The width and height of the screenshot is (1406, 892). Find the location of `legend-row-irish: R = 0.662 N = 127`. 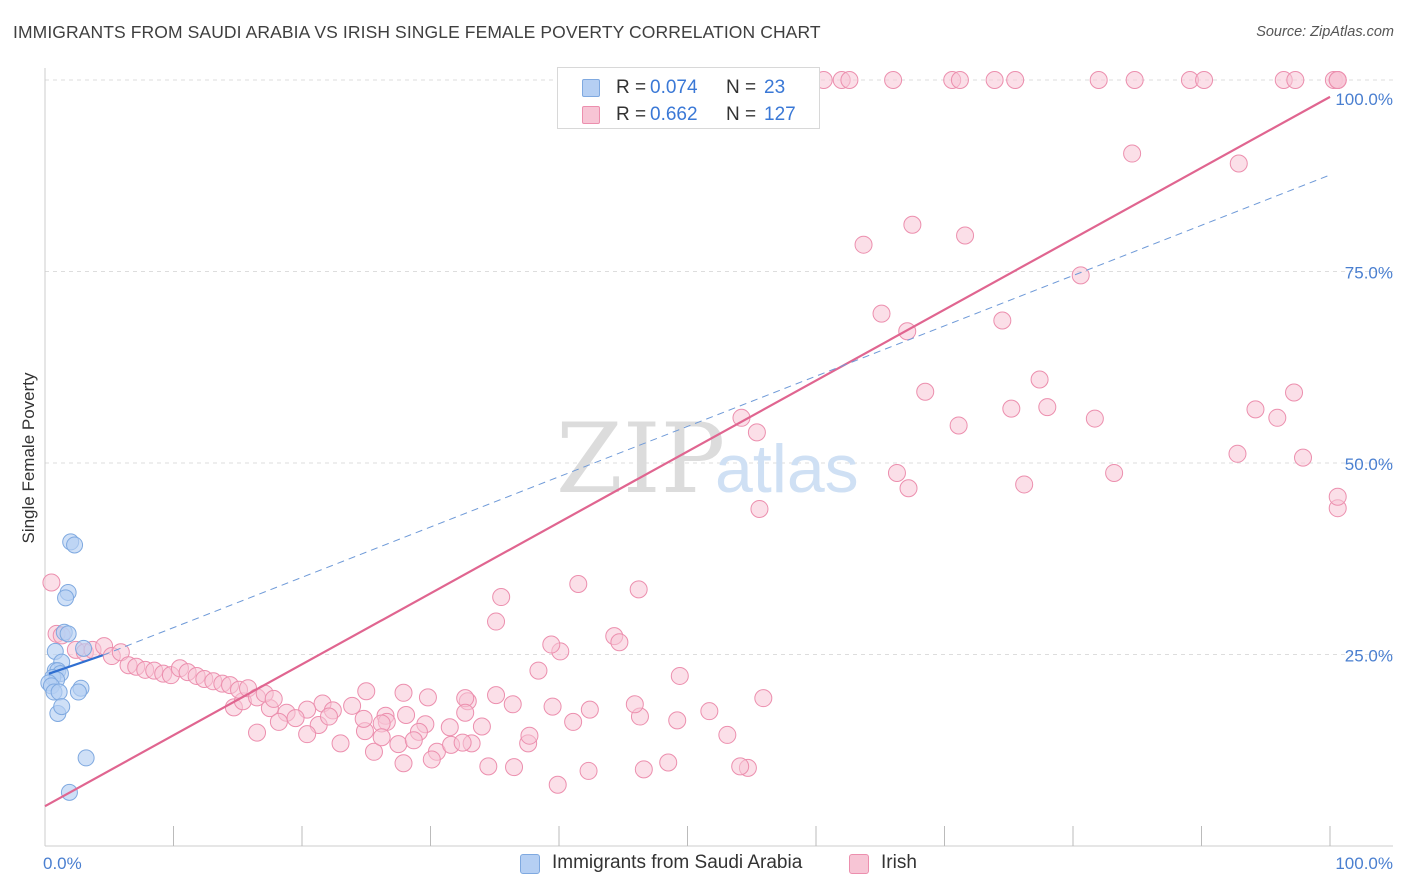

legend-row-irish: R = 0.662 N = 127 is located at coordinates (688, 114).